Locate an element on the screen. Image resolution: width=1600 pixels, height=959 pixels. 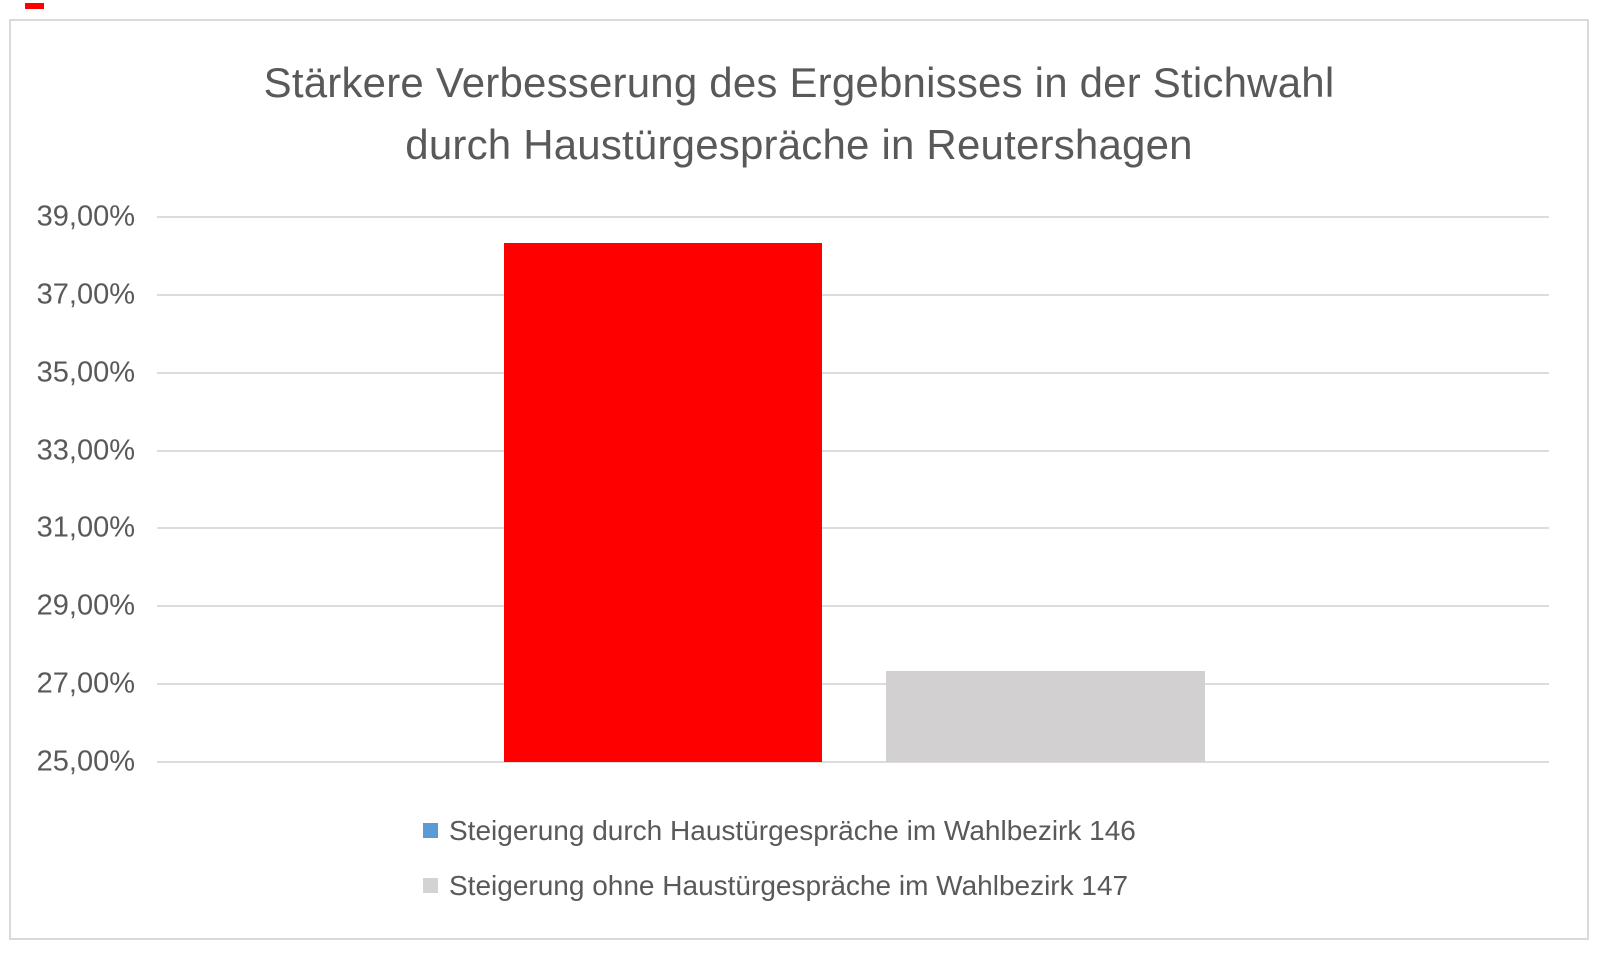
y-tick-label: 39,00% is located at coordinates (85, 216).